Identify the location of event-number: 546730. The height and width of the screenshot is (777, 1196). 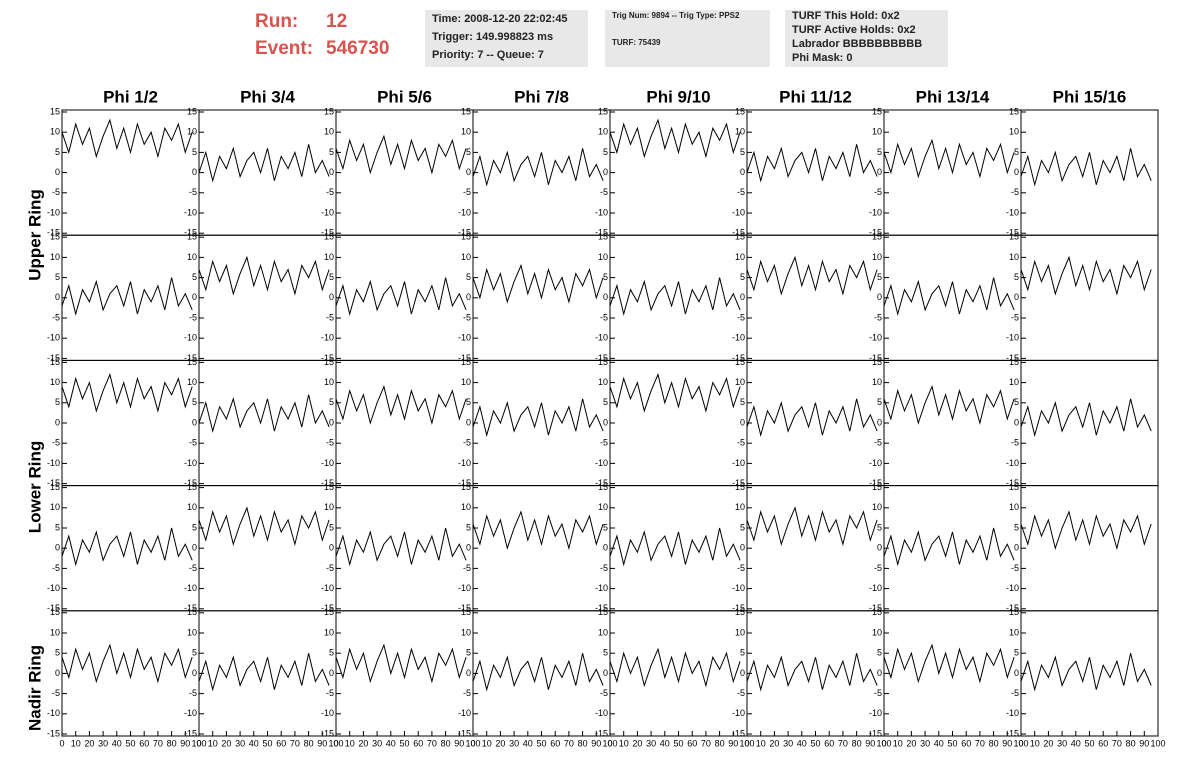
(357, 48).